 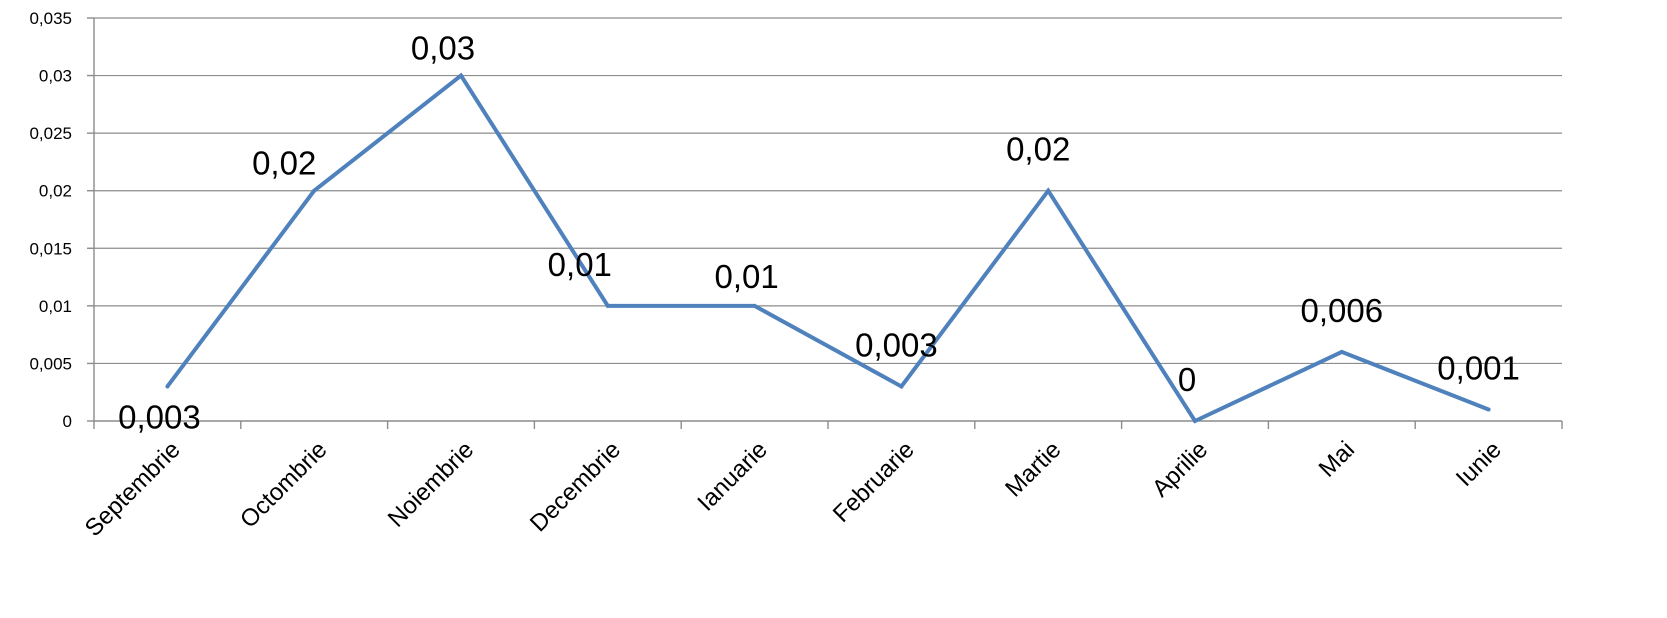 What do you see at coordinates (50, 18) in the screenshot?
I see `y-tick-label: 0,035` at bounding box center [50, 18].